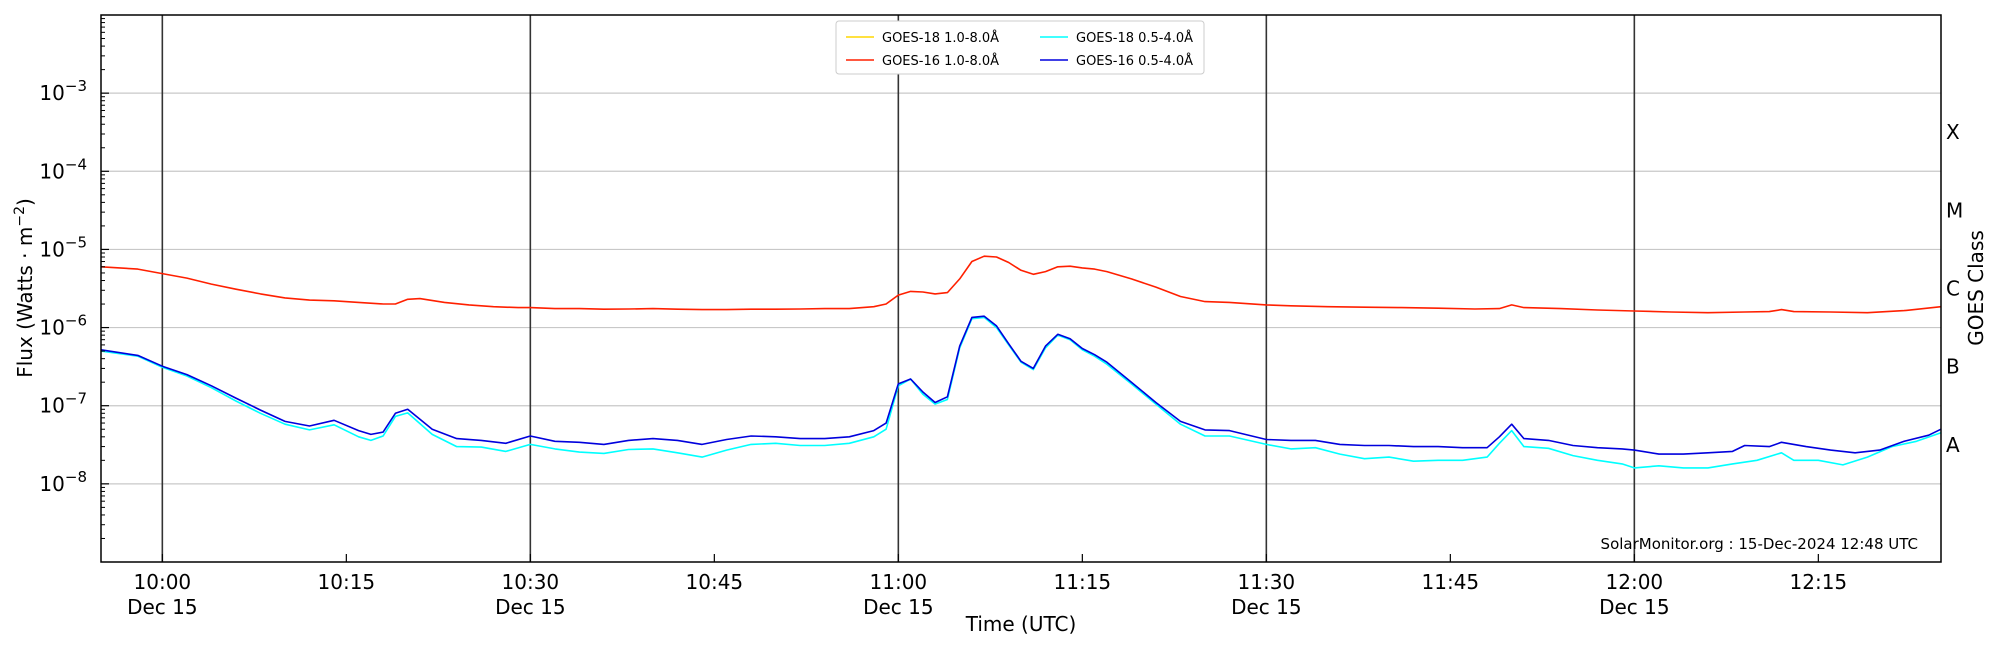  What do you see at coordinates (1134, 38) in the screenshot?
I see `legend-label: GOES-18 0.5-4.0Å` at bounding box center [1134, 38].